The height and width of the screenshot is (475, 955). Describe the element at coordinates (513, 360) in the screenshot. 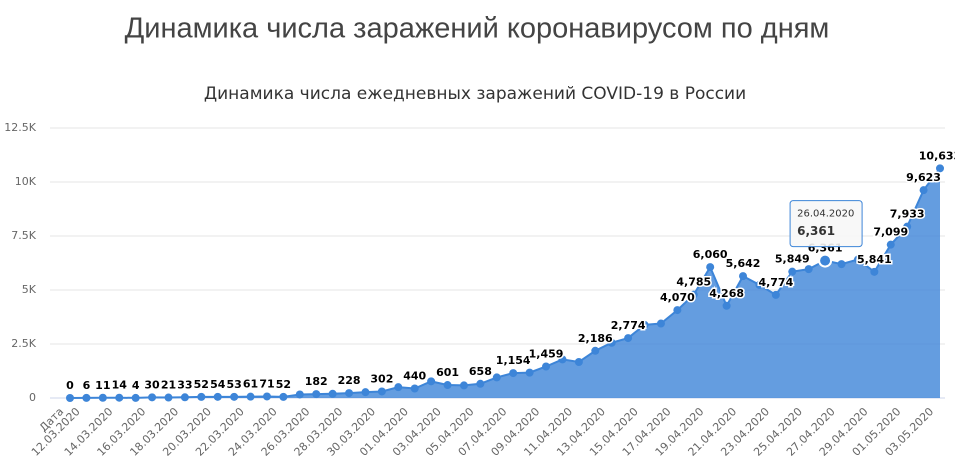

I see `data-label: 1,154` at that location.